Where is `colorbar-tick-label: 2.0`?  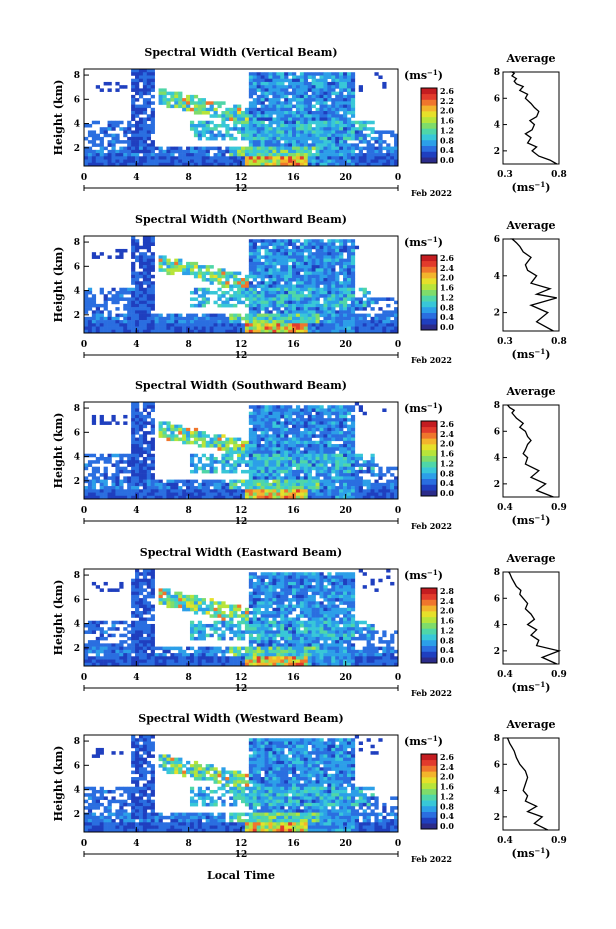
colorbar-tick-label: 2.0 is located at coordinates (447, 278).